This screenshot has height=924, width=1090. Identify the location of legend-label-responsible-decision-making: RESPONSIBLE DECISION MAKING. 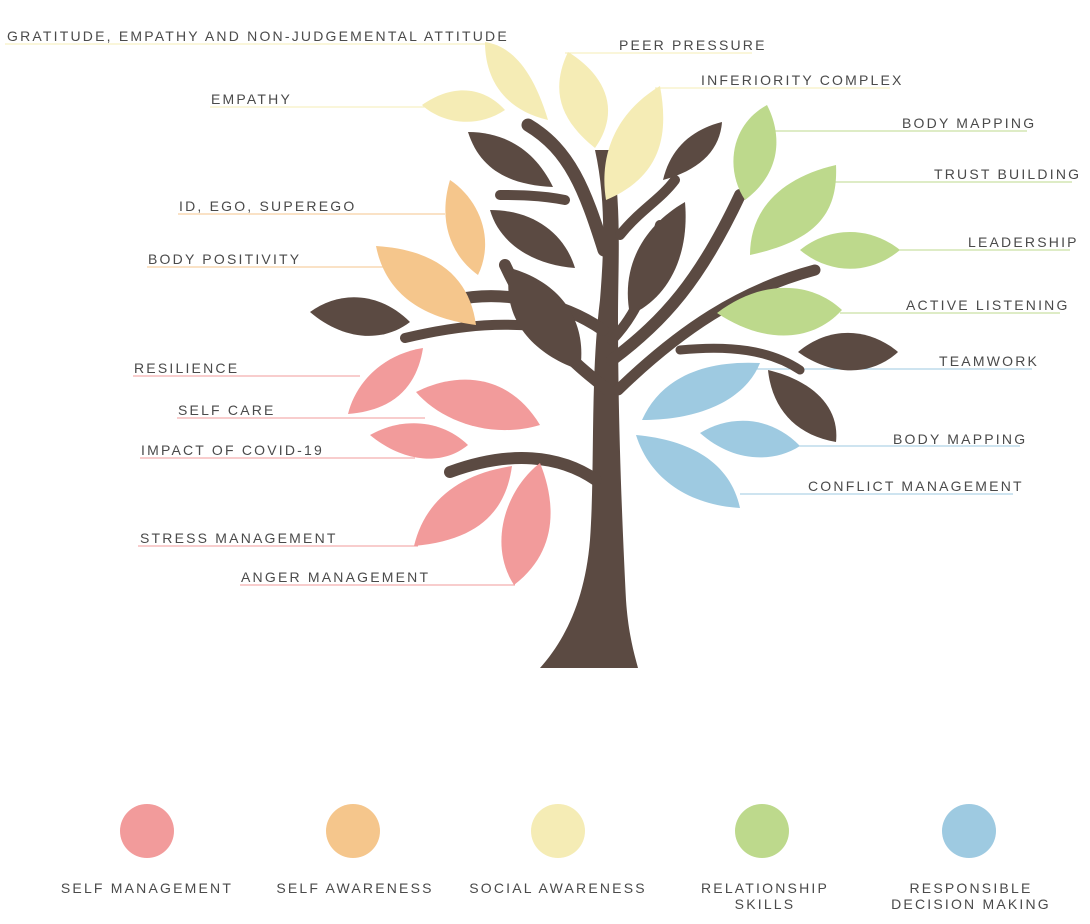
(971, 896).